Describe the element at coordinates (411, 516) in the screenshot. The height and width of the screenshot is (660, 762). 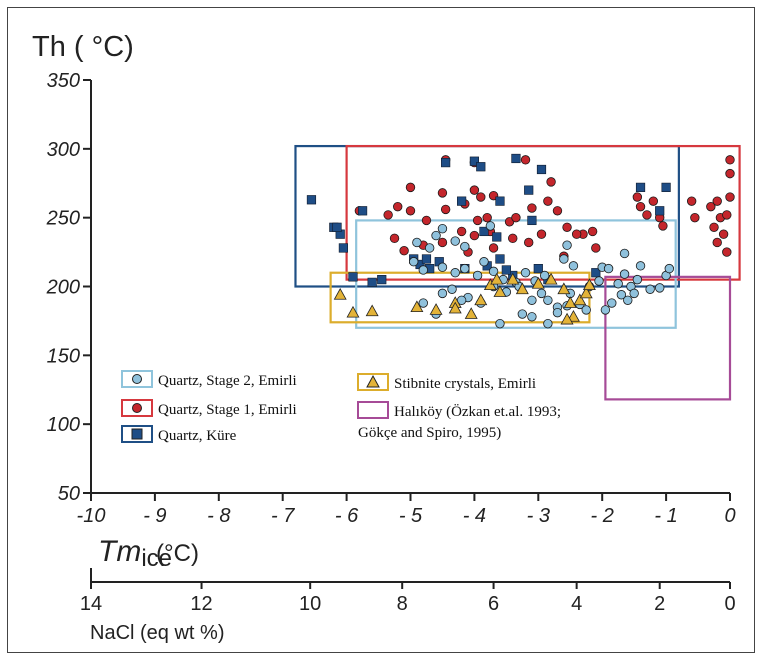
I see `x-tick-label: - 5` at that location.